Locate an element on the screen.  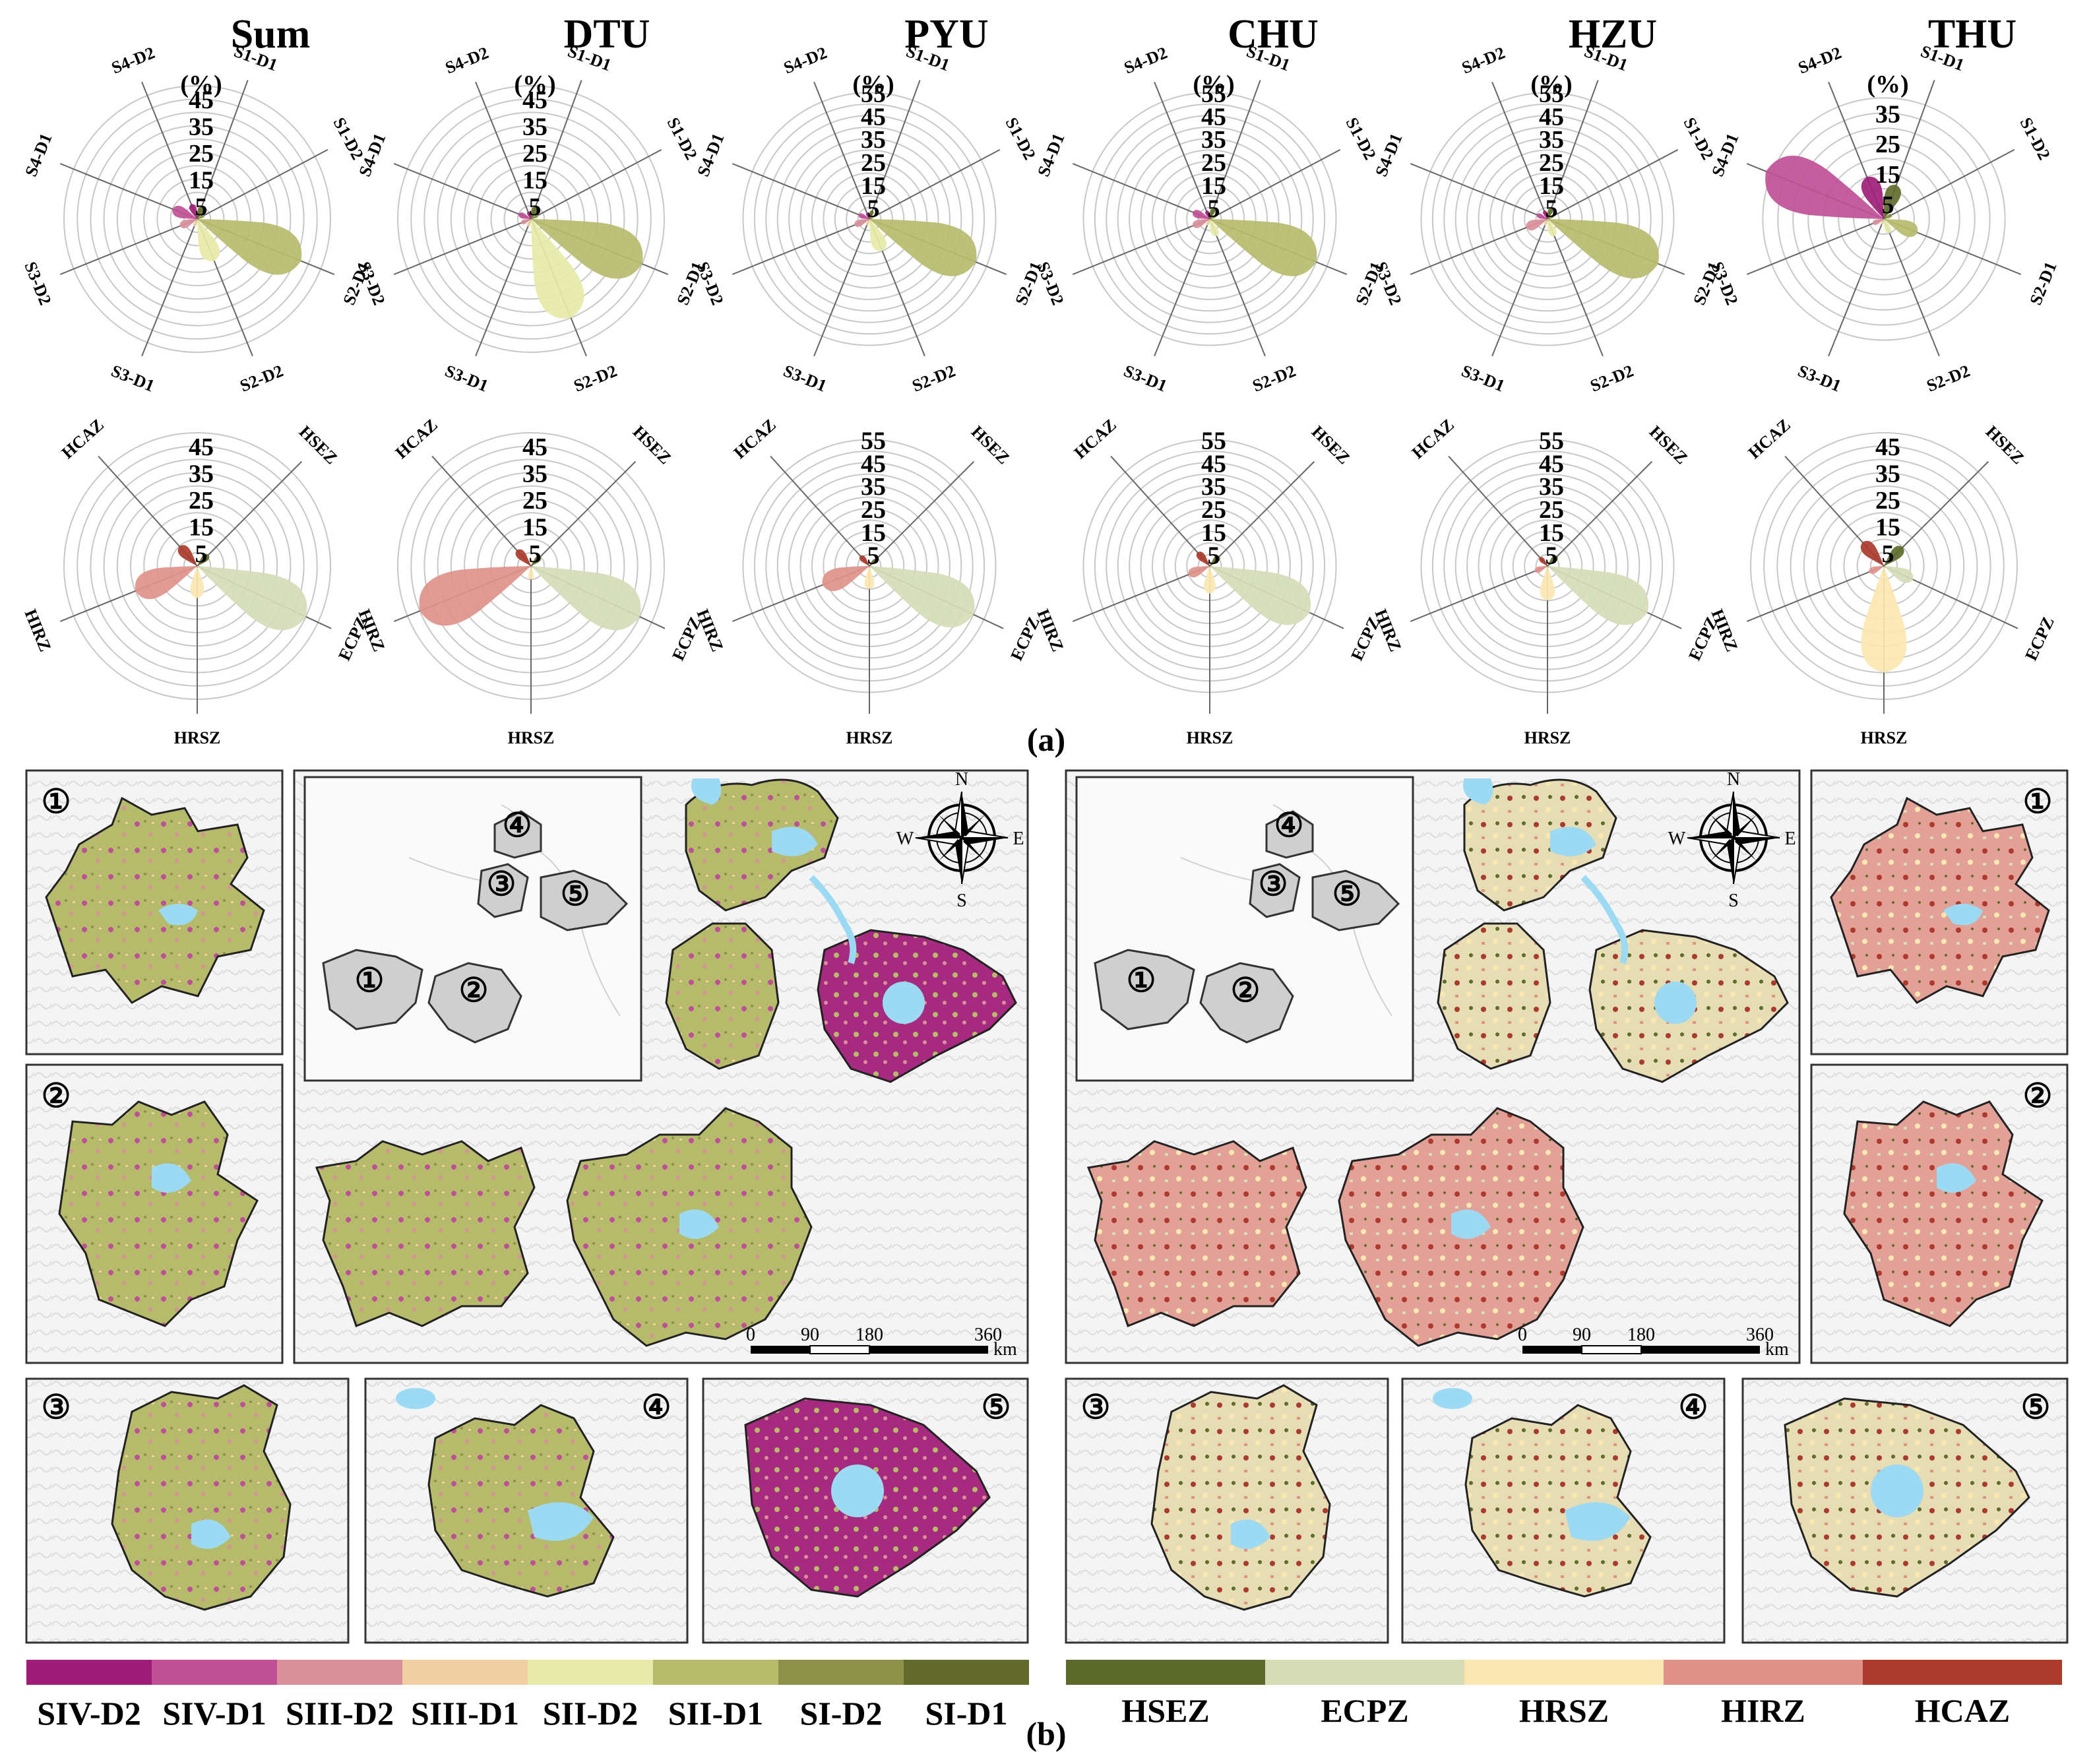
locator-number-3: ③ is located at coordinates (1273, 884).